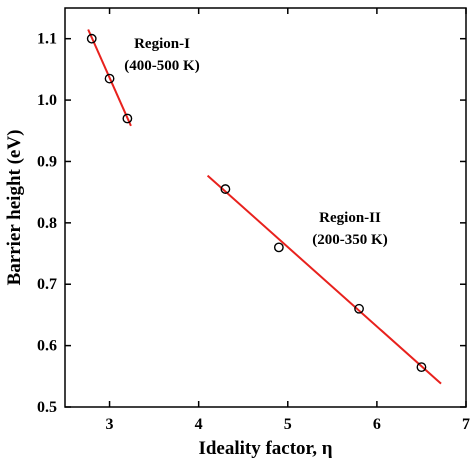 Image resolution: width=474 pixels, height=462 pixels. I want to click on y-tick-label: 0.6, so click(47, 346).